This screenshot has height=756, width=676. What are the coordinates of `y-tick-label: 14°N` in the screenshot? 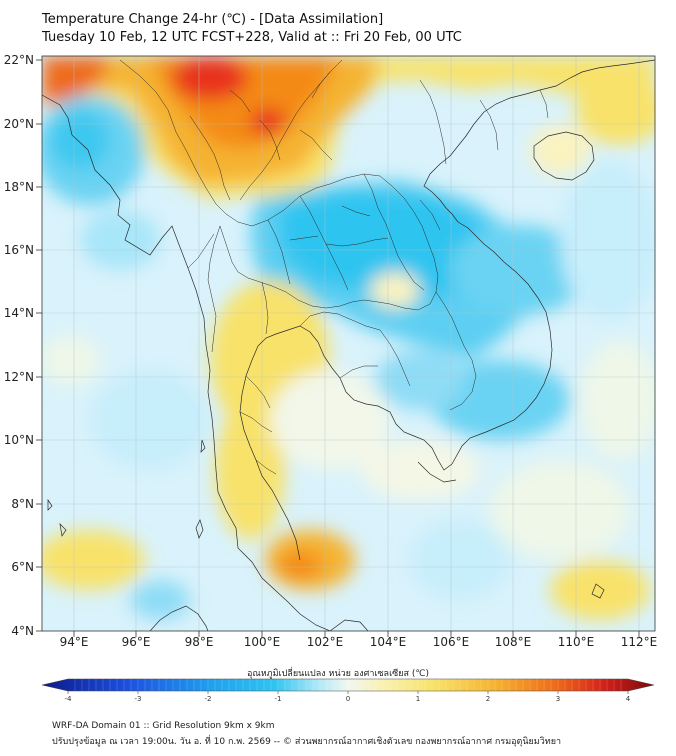 It's located at (19, 313).